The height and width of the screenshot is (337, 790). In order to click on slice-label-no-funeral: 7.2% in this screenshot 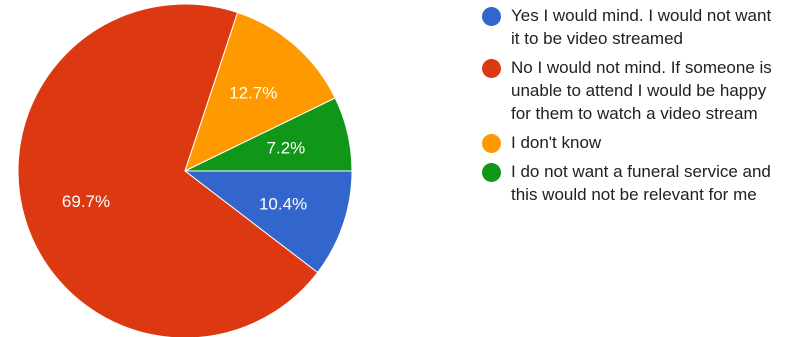, I will do `click(286, 147)`.